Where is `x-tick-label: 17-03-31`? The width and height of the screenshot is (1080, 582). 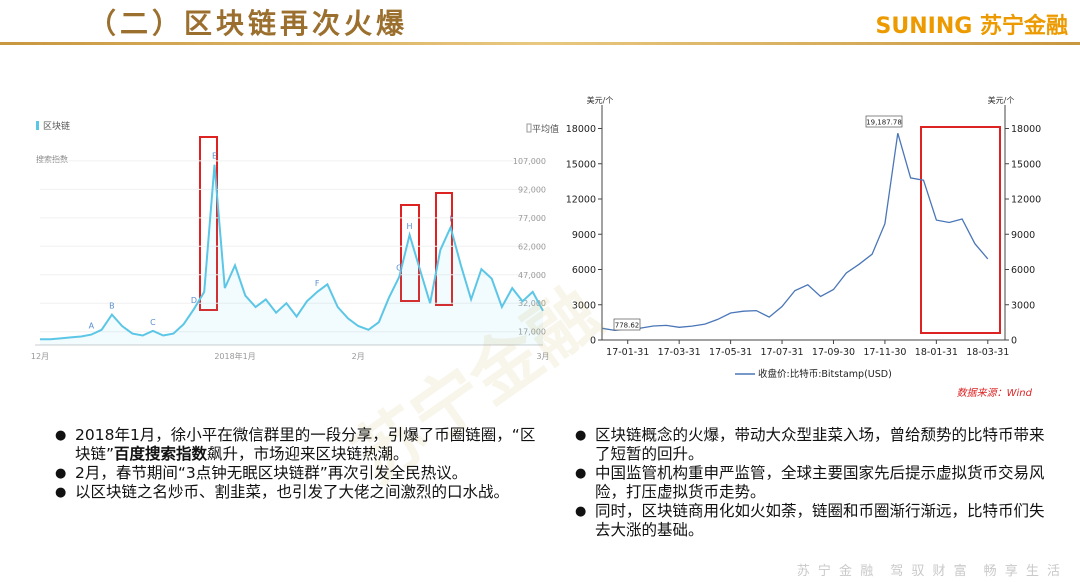
x-tick-label: 17-03-31 is located at coordinates (679, 352).